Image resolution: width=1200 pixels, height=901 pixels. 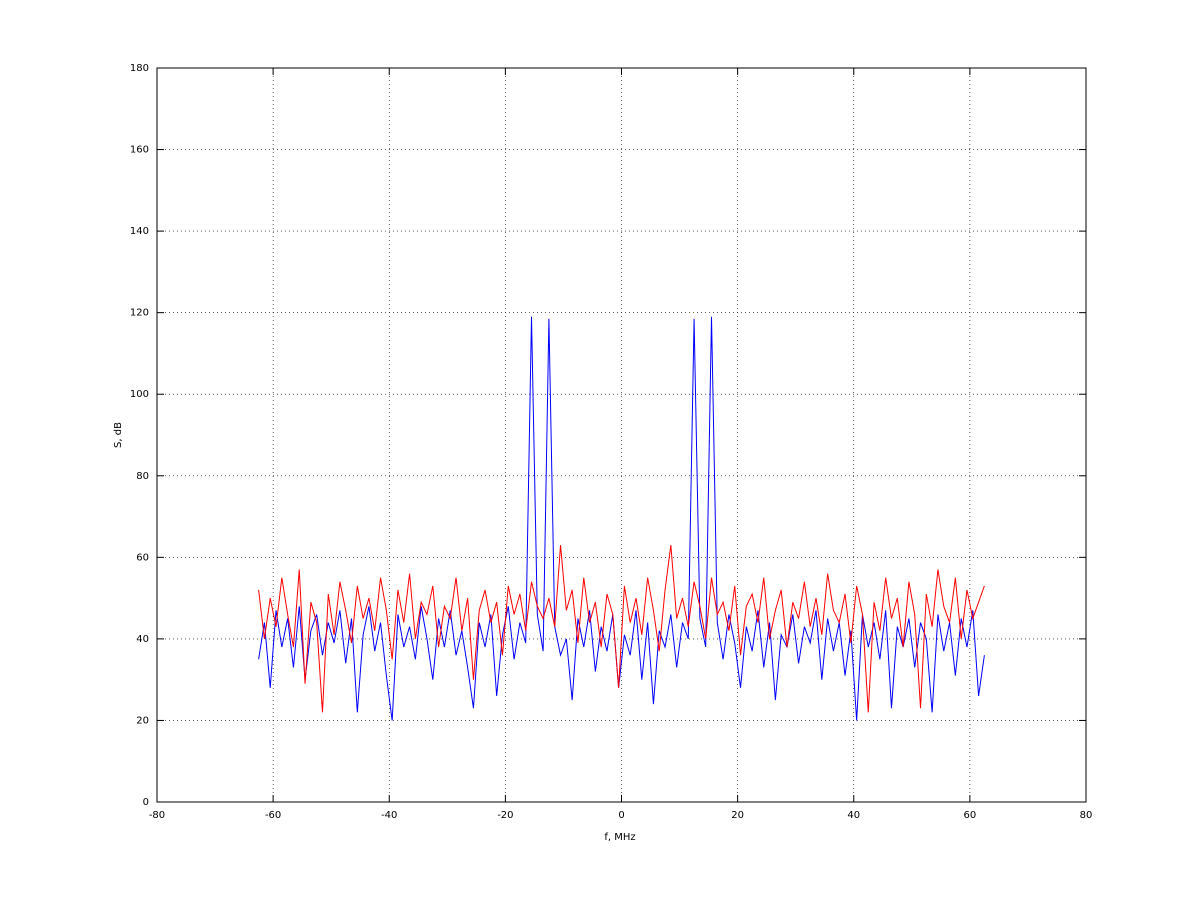 What do you see at coordinates (621, 629) in the screenshot?
I see `series-line` at bounding box center [621, 629].